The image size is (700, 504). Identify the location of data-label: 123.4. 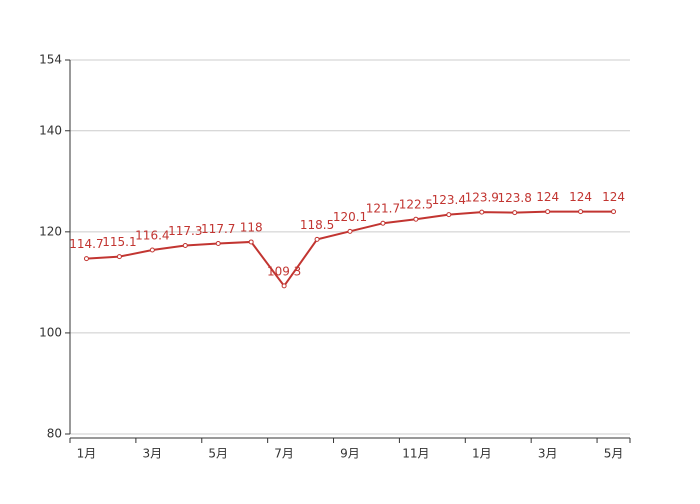
(449, 200).